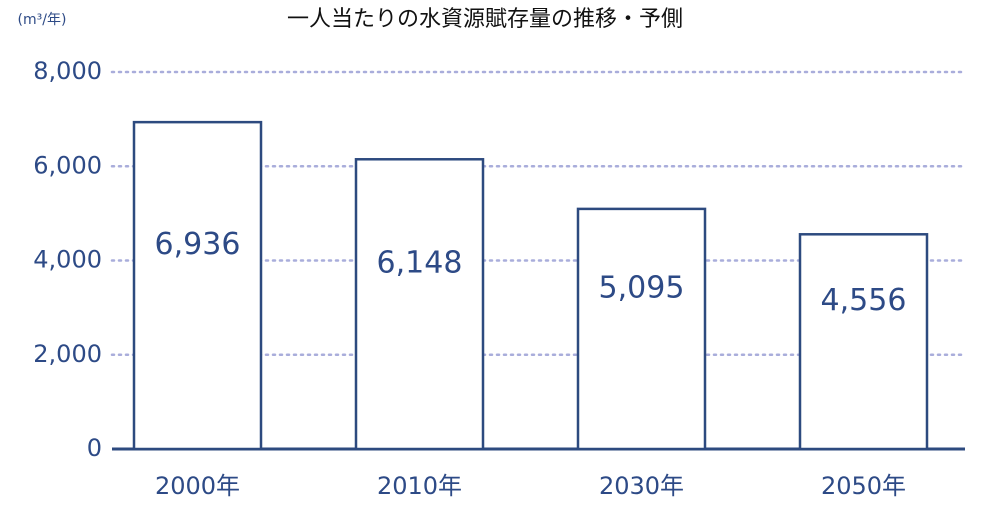  I want to click on chart-title: 一人当たりの水資源賦存量の推移・予側, so click(485, 19).